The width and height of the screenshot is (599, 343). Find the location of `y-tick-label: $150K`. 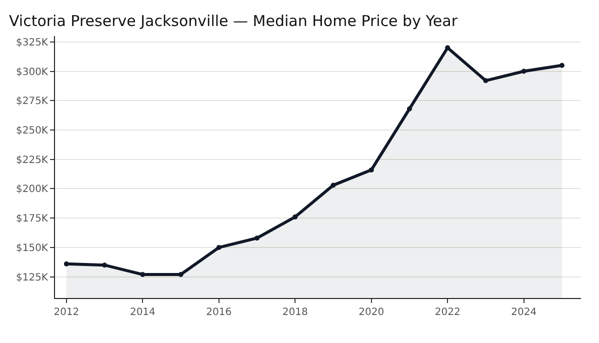

y-tick-label: $150K is located at coordinates (32, 248).